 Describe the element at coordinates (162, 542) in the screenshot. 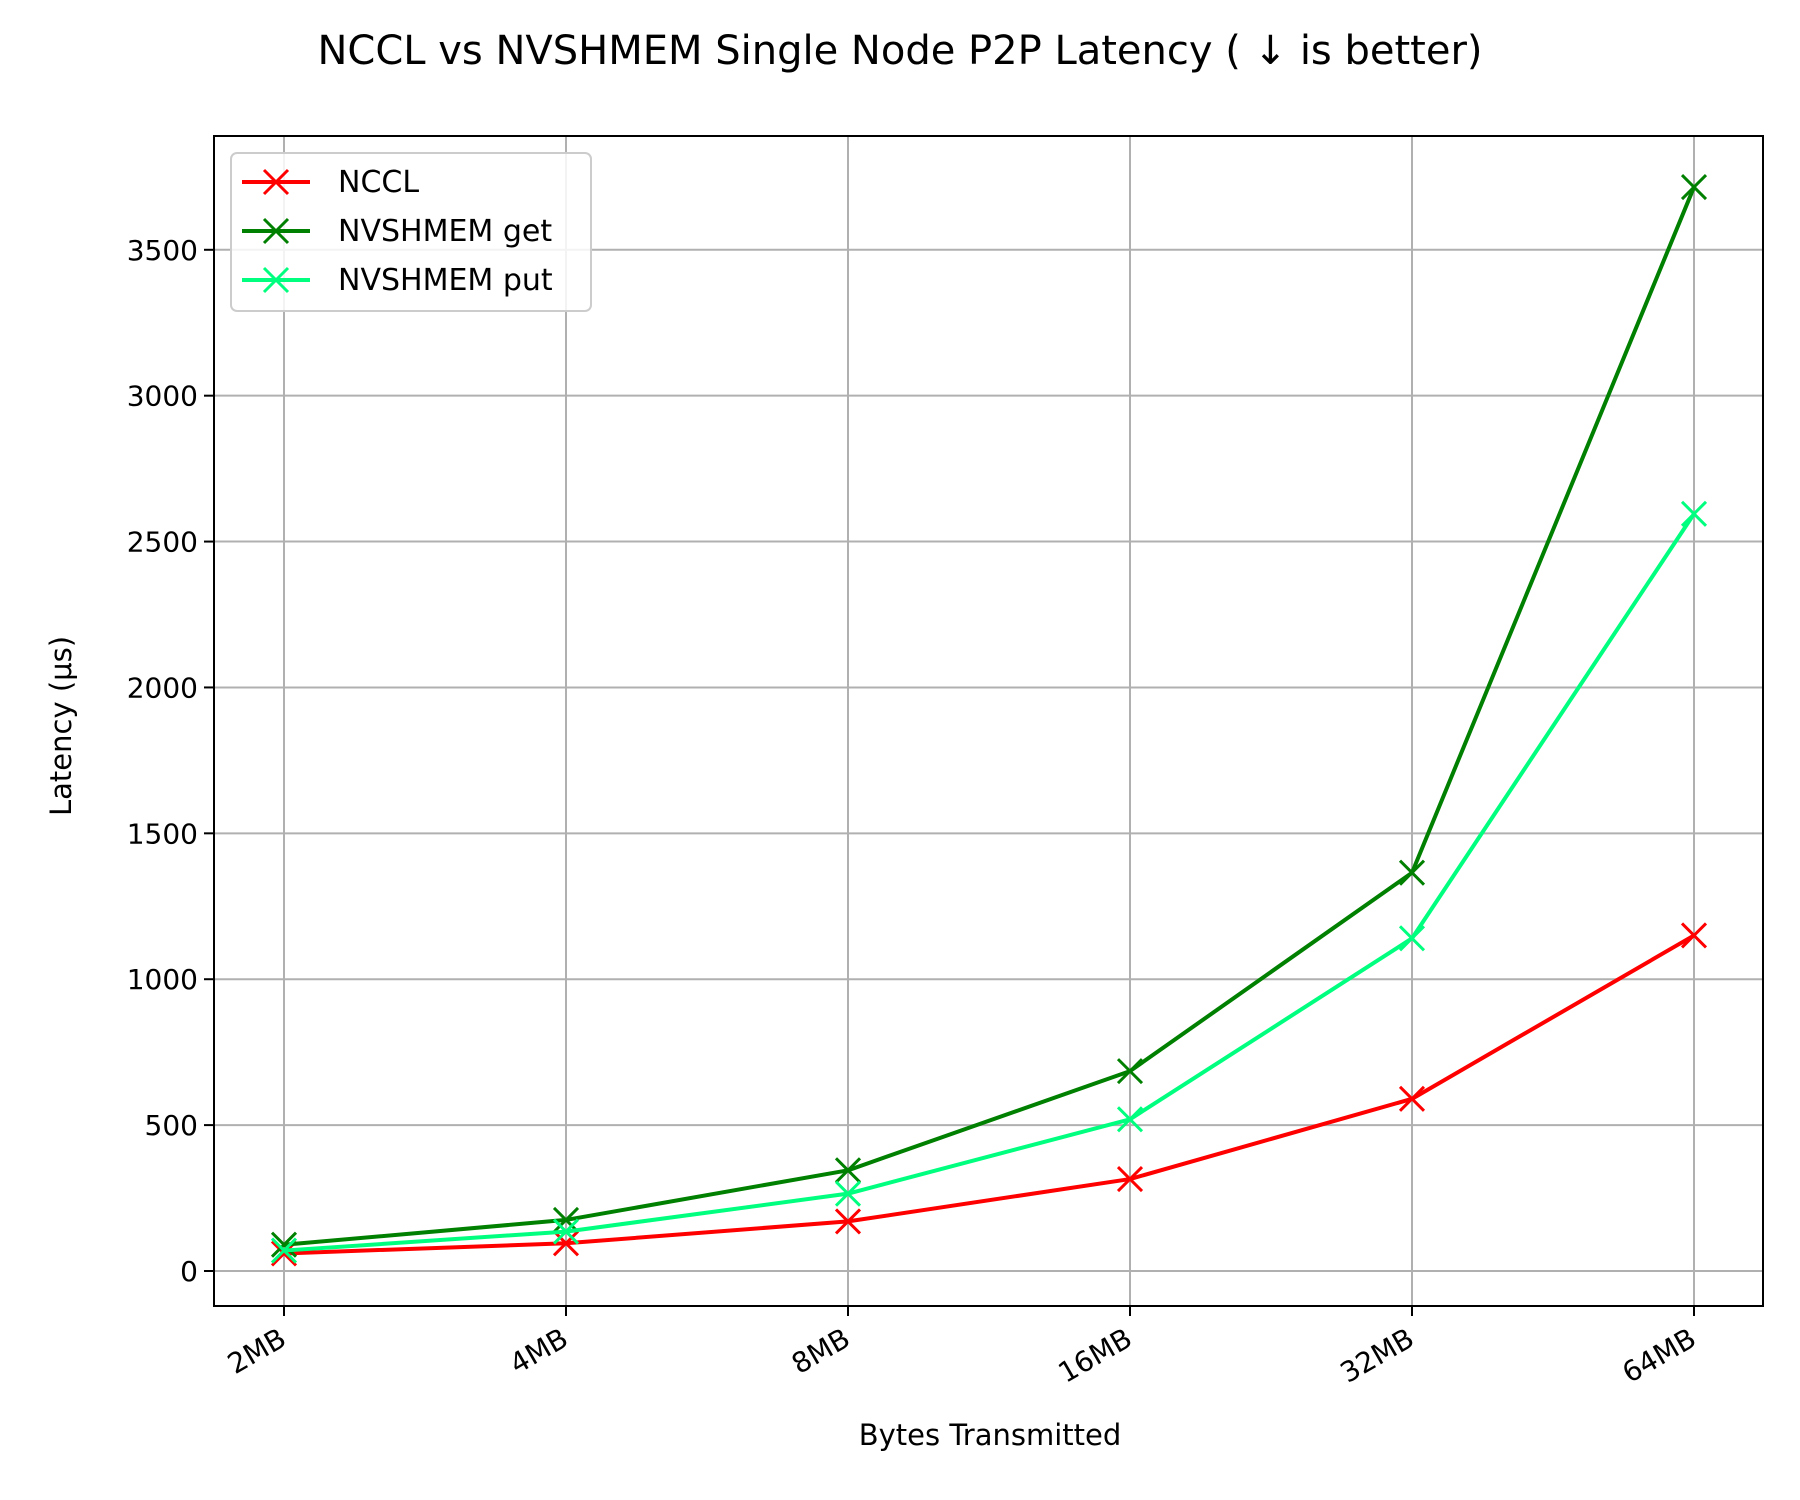

I see `y-tick-label: 2500` at that location.